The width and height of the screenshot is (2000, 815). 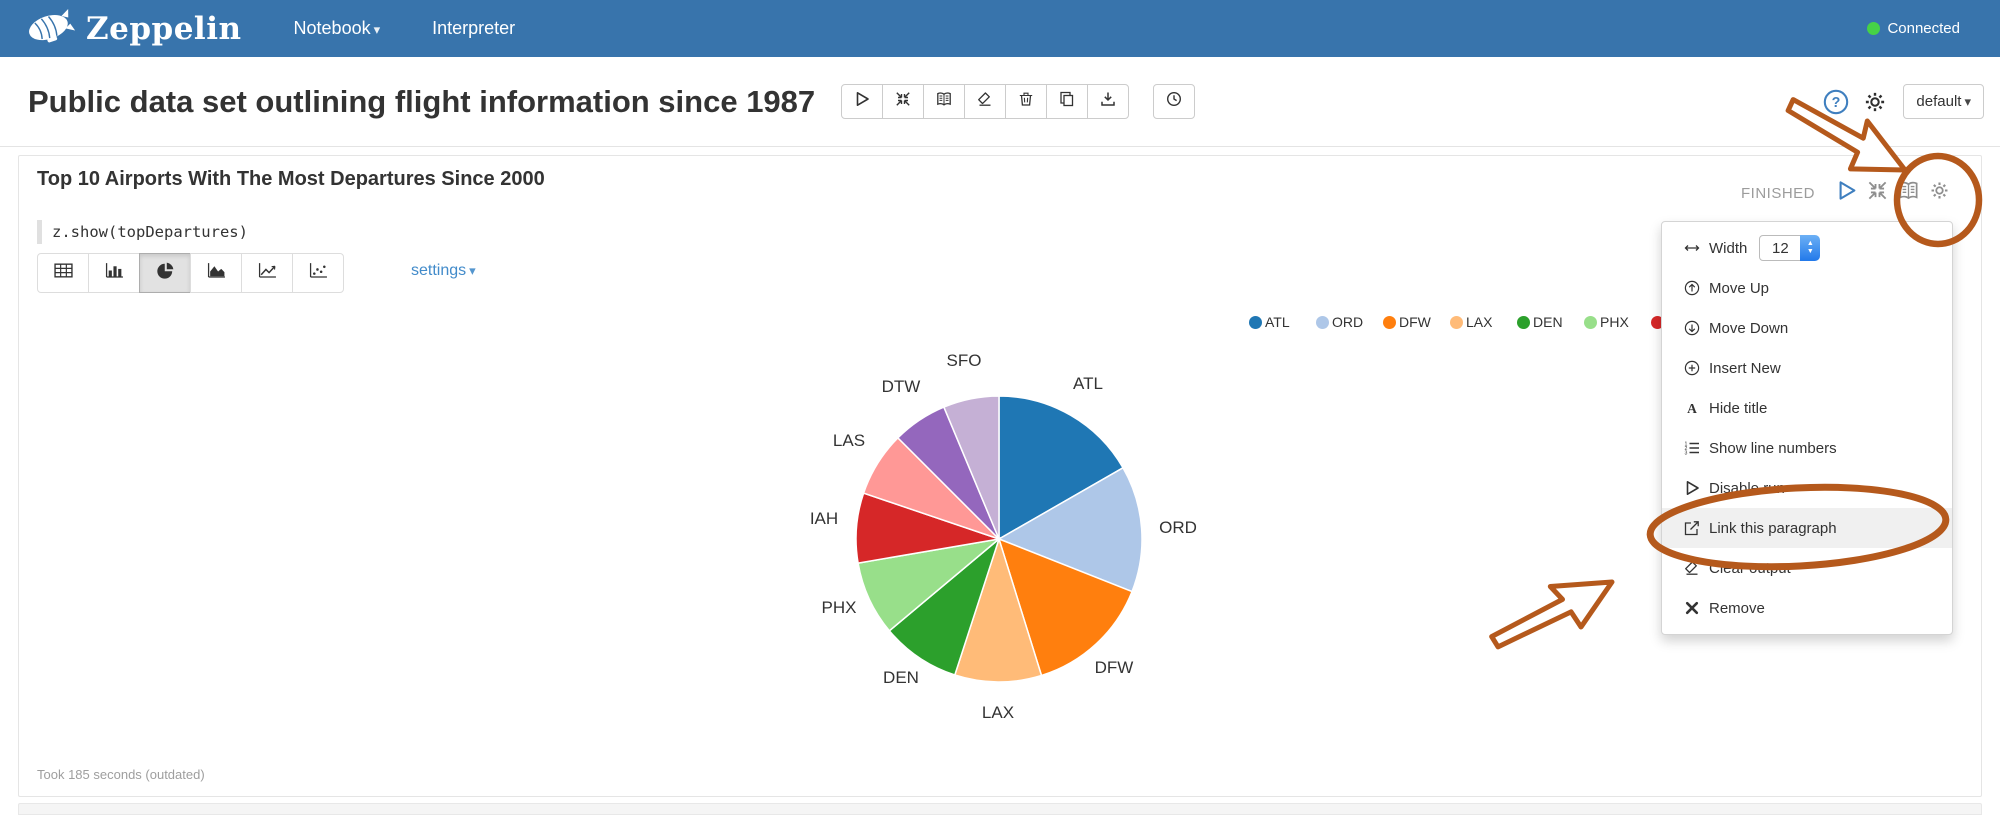 I want to click on legend-item-DEN: DEN, so click(x=1550, y=322).